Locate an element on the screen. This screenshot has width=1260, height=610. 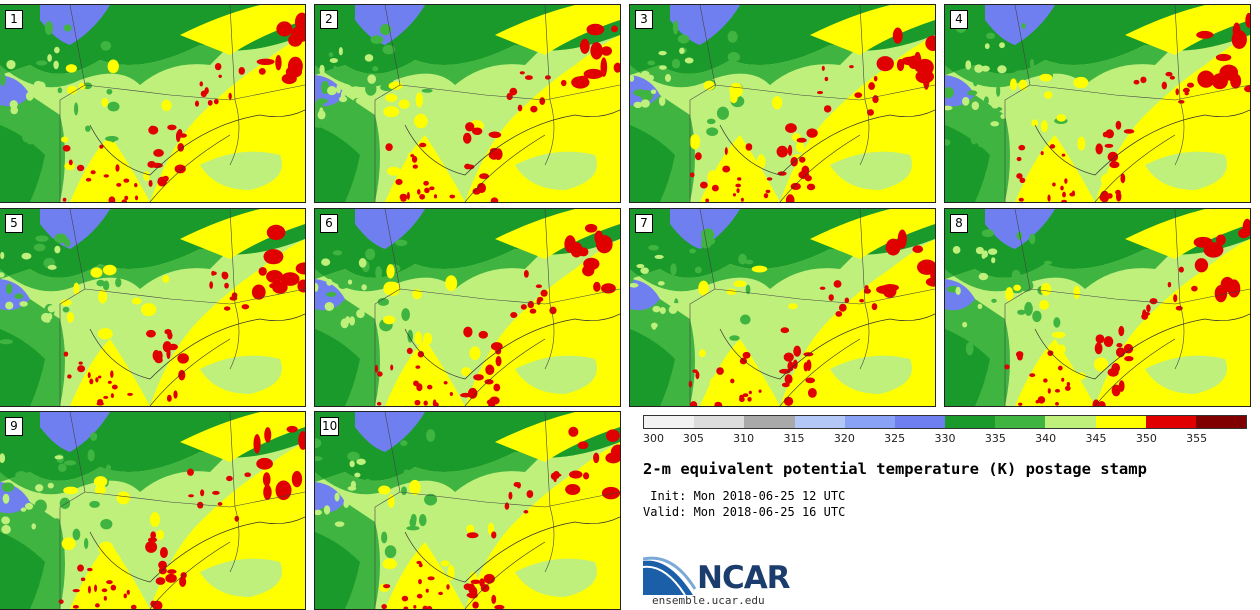
member-number: 1 is located at coordinates (14, 19).